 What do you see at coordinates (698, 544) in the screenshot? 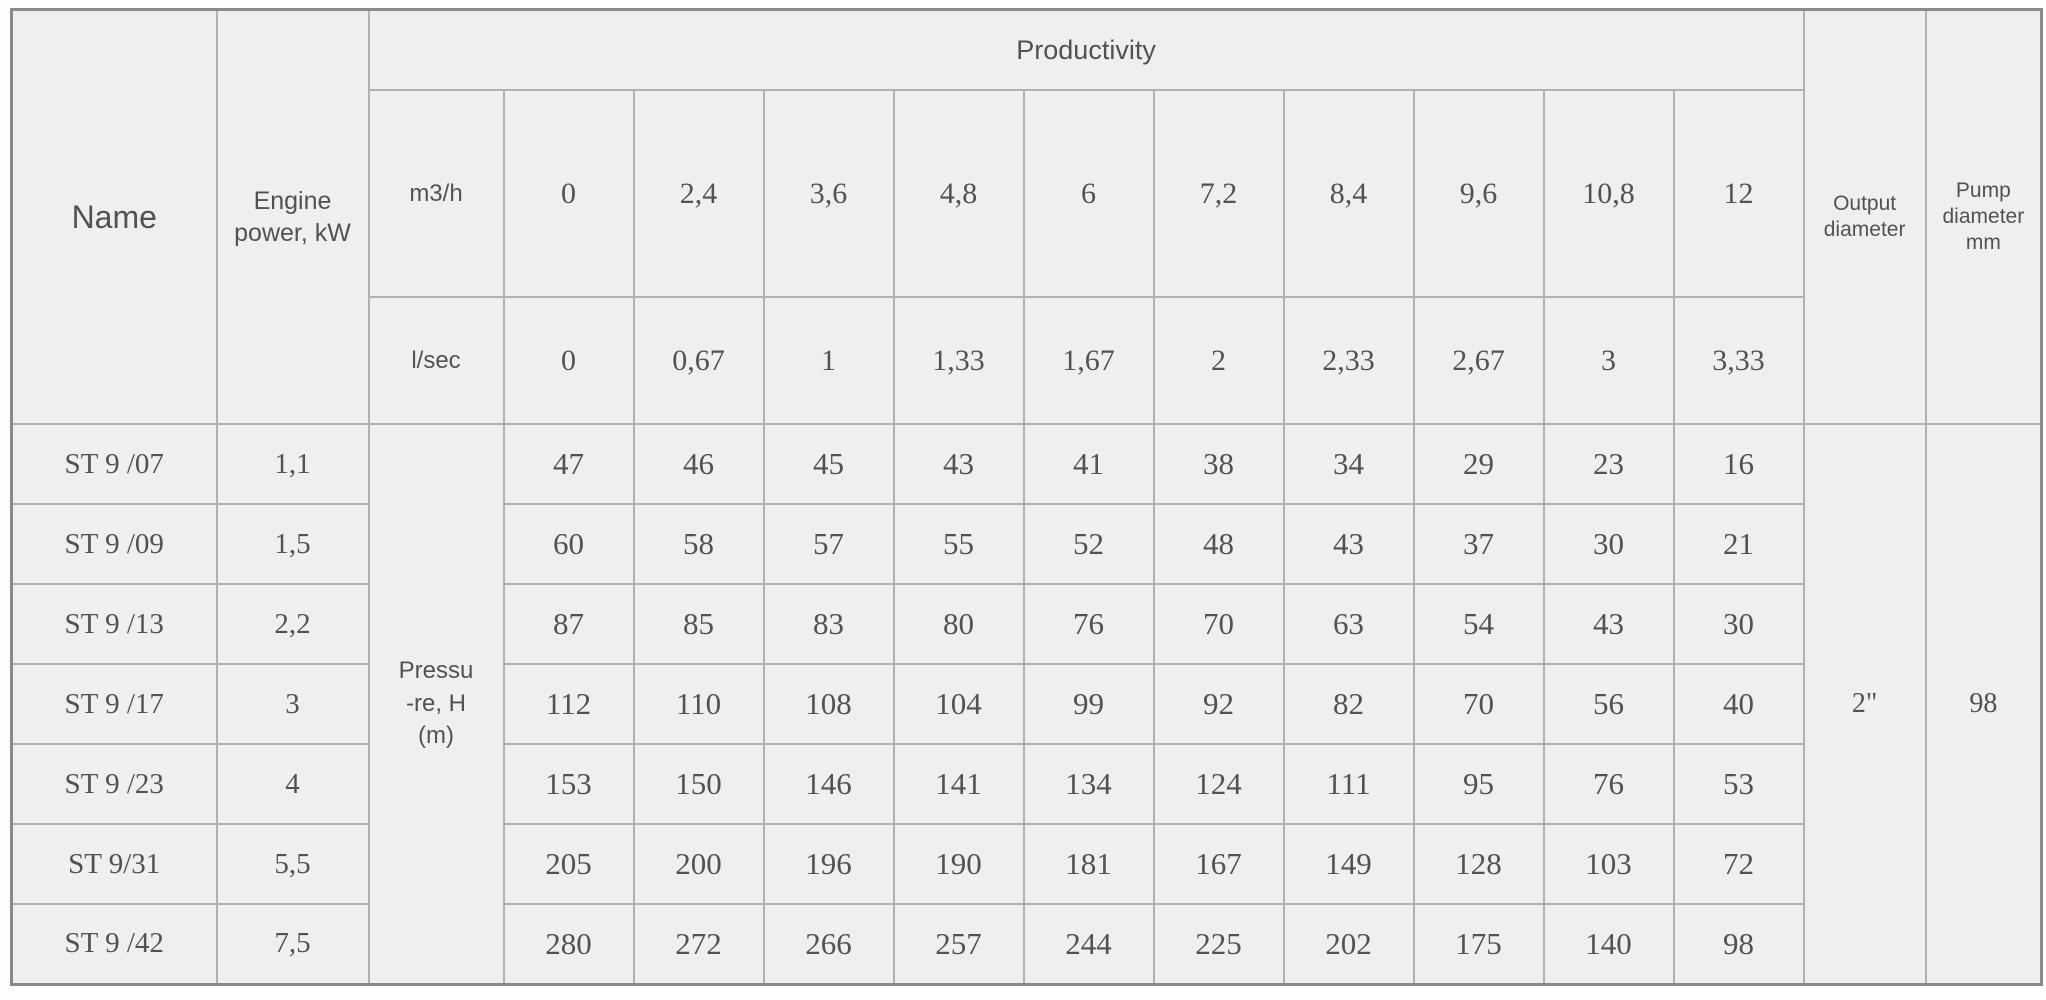
I see `pressure-value-cell: 58` at bounding box center [698, 544].